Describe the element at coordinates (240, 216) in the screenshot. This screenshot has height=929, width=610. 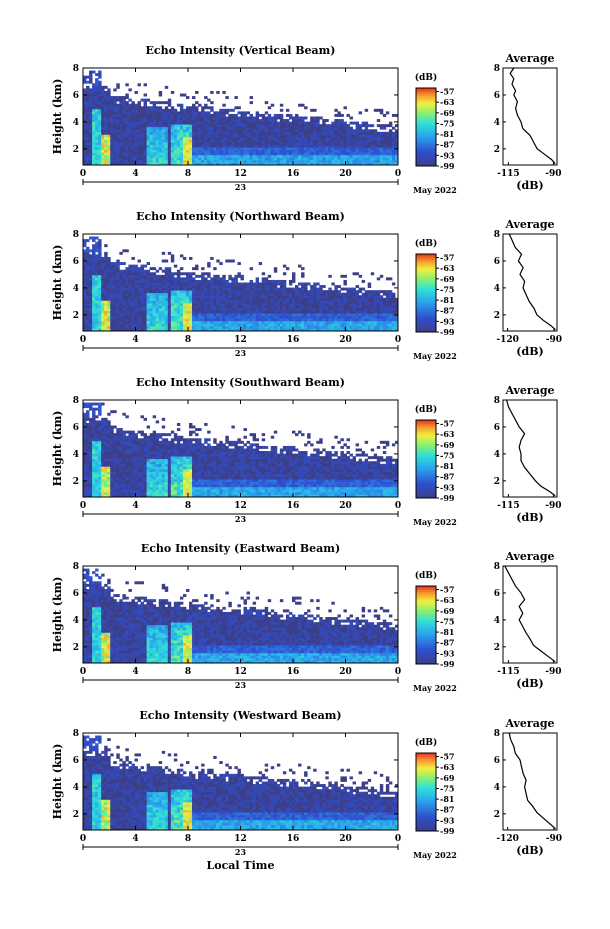
I see `chart-title: Echo Intensity (Northward Beam)` at that location.